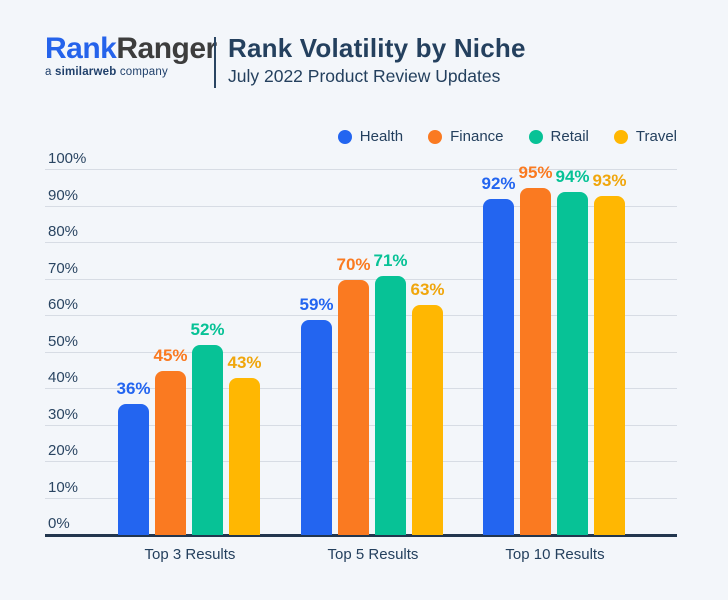  I want to click on bar-finance-2: 70%, so click(353, 395).